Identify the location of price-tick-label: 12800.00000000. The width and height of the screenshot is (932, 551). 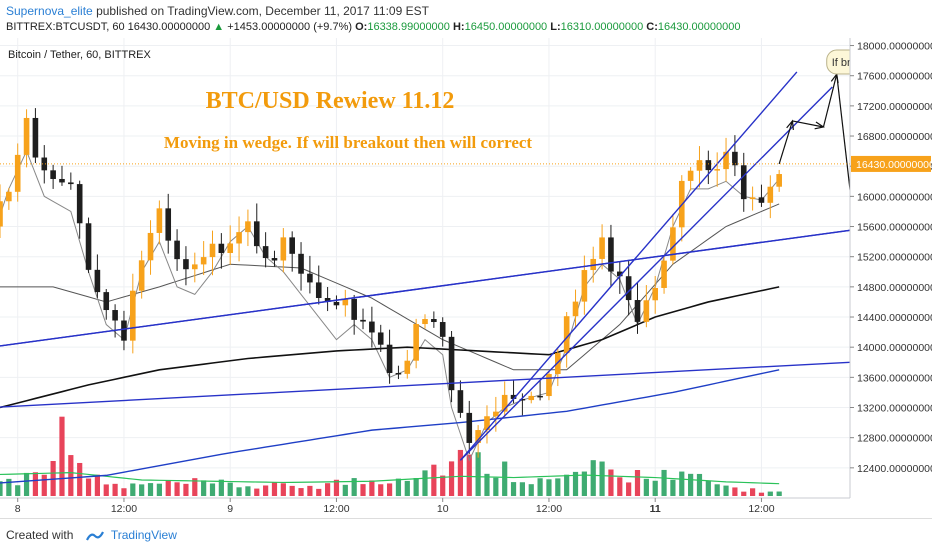
(894, 439).